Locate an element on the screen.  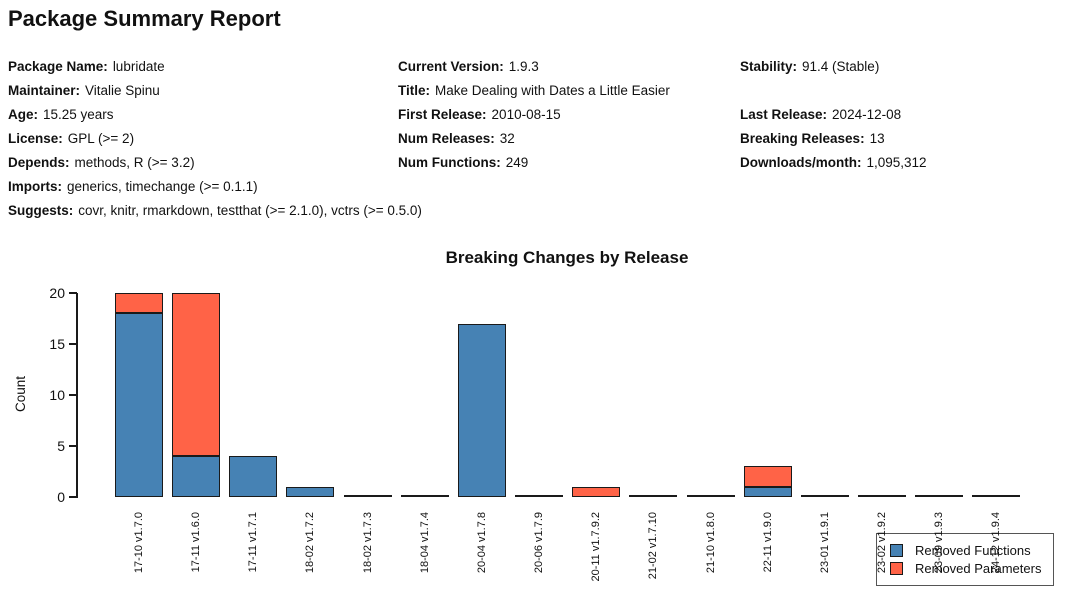
legend-label: Removed Parameters is located at coordinates (978, 568).